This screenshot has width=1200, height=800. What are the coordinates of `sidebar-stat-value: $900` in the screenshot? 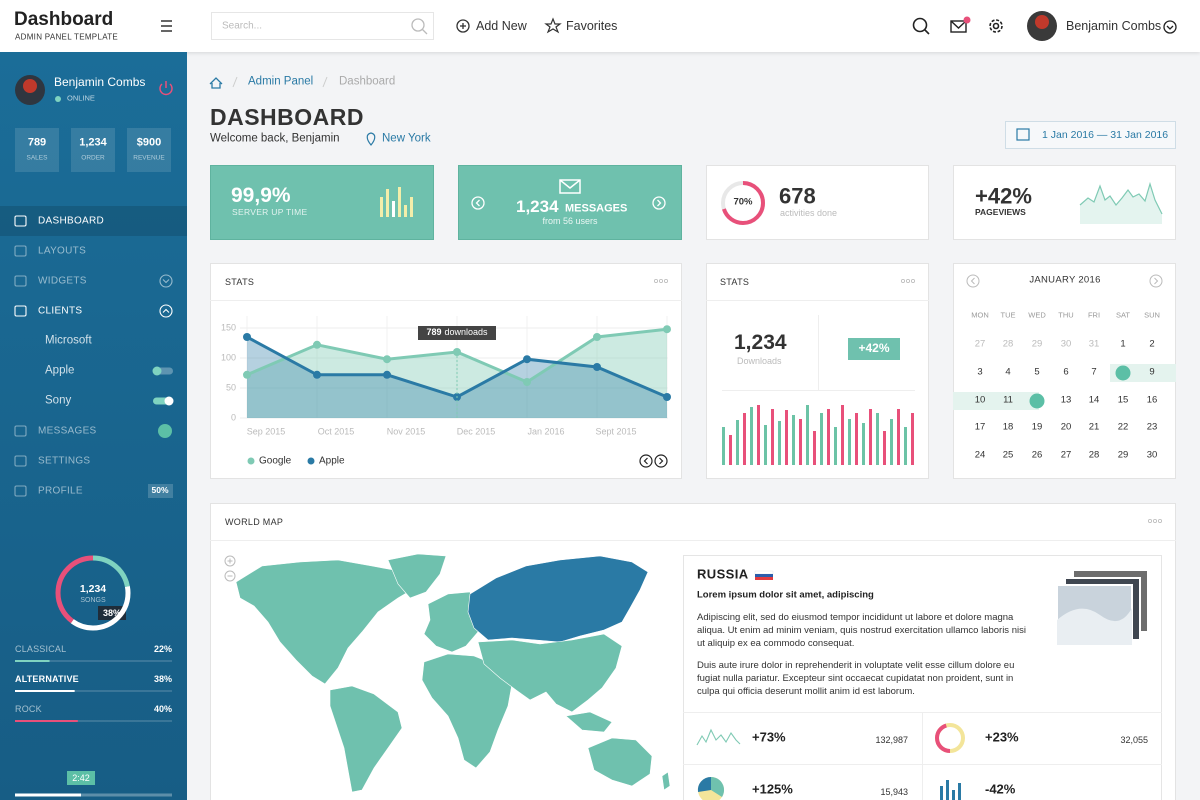 It's located at (149, 142).